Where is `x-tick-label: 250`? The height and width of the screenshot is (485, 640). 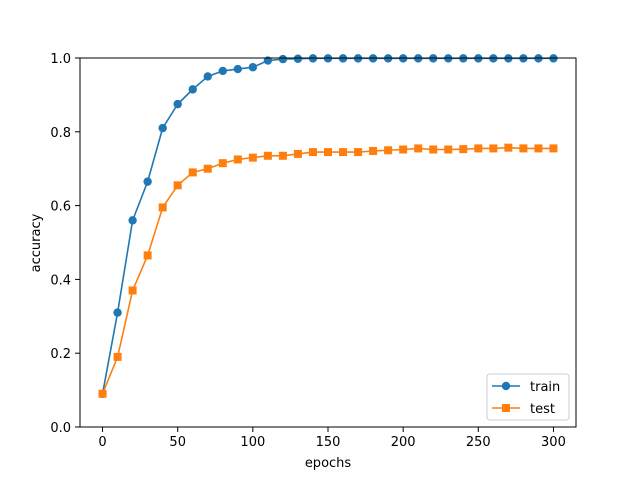 x-tick-label: 250 is located at coordinates (478, 442).